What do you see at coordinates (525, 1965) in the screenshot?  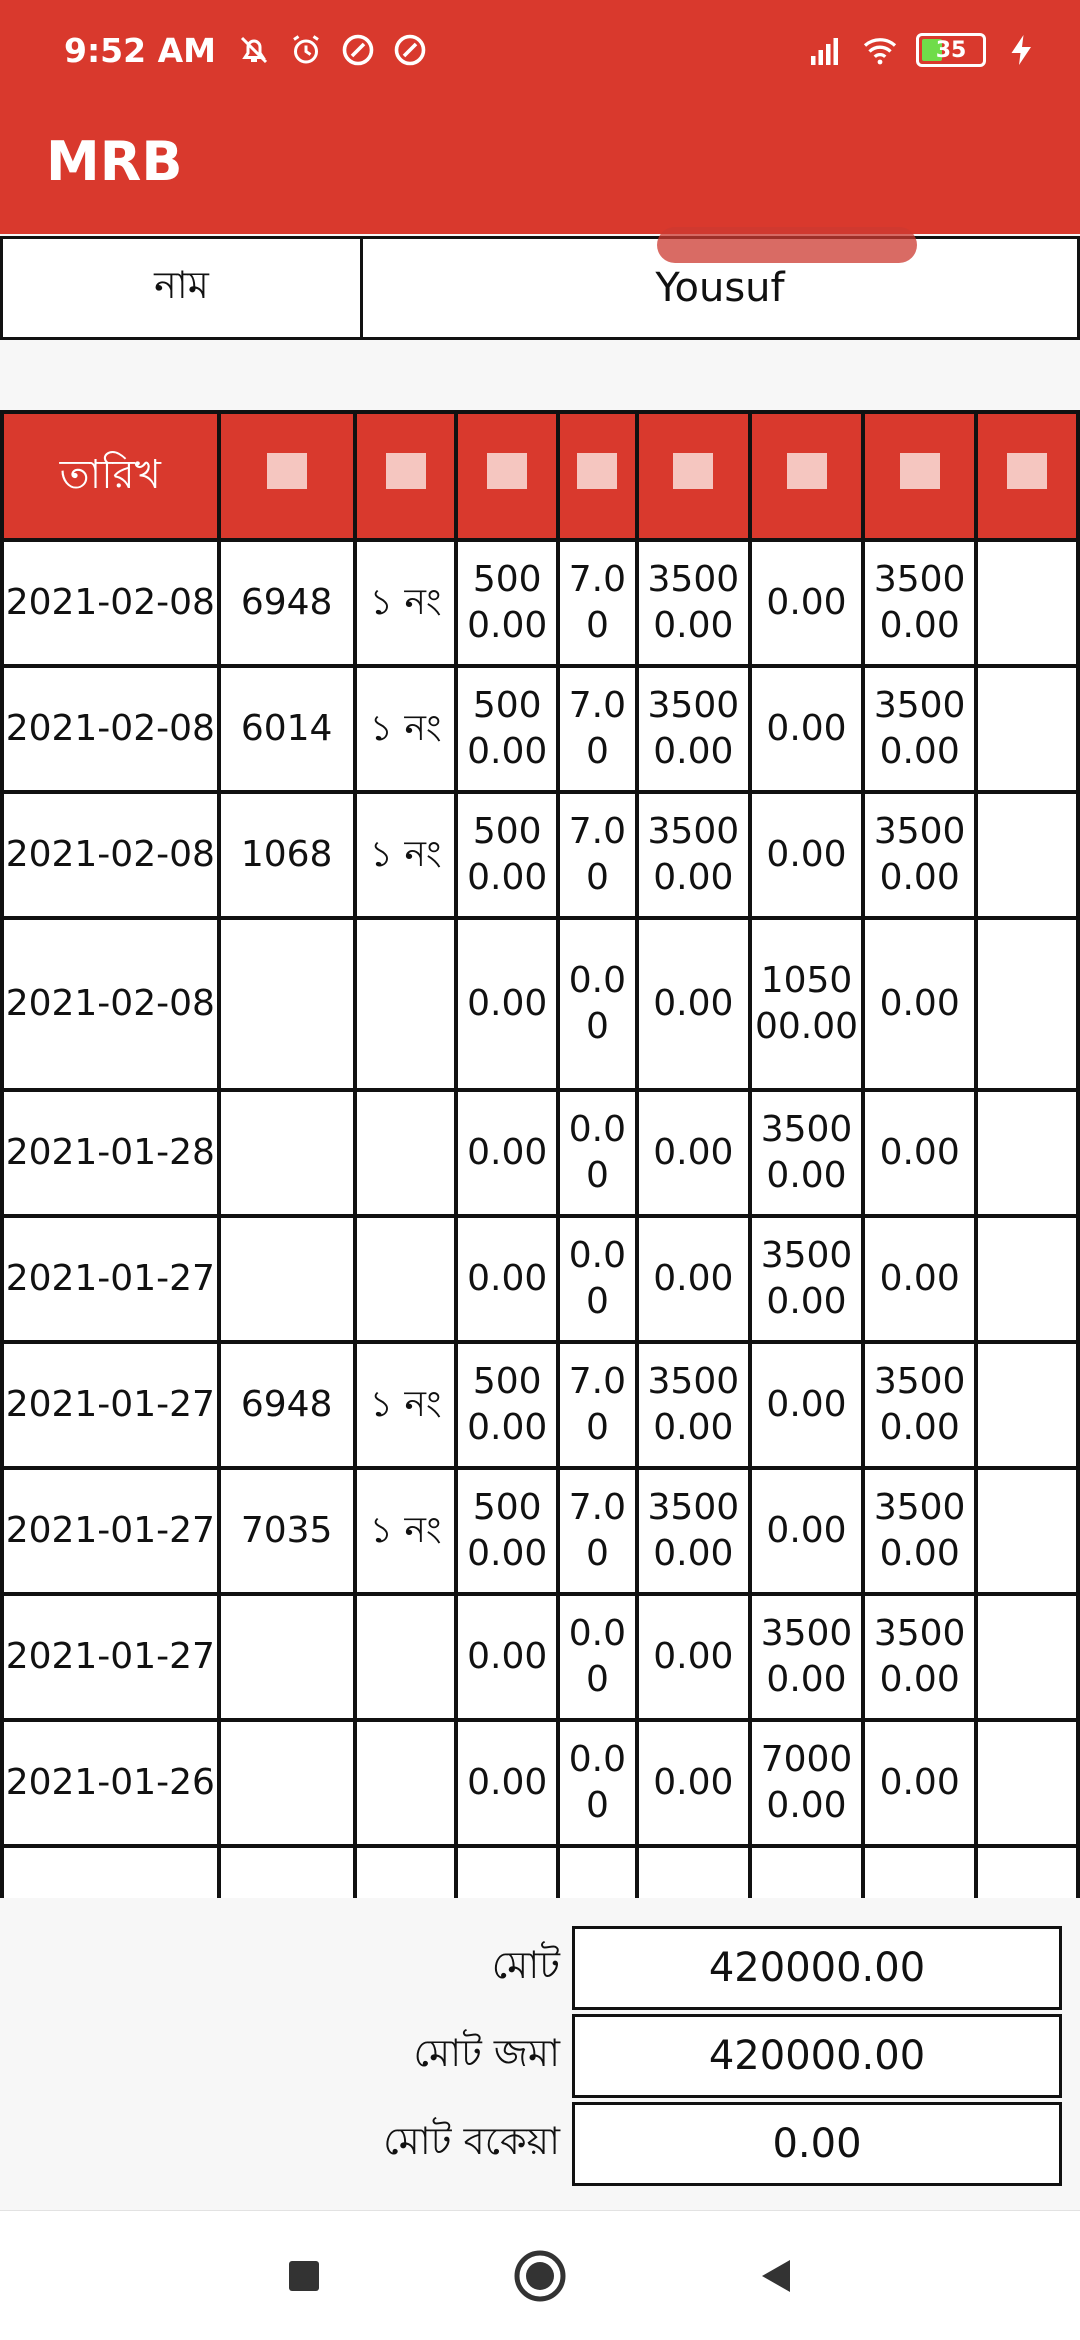 I see `total-label: মোট` at bounding box center [525, 1965].